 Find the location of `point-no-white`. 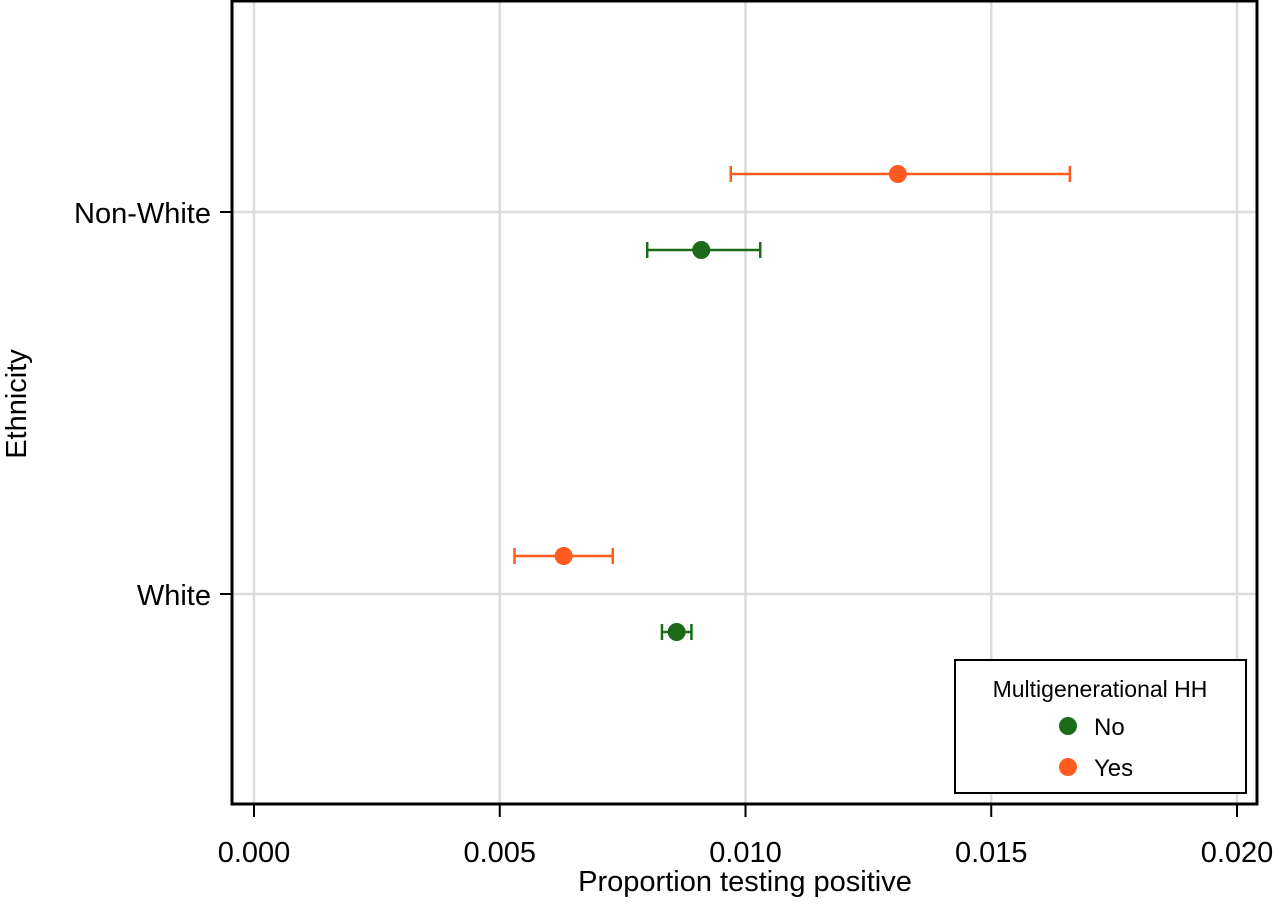

point-no-white is located at coordinates (676, 632).